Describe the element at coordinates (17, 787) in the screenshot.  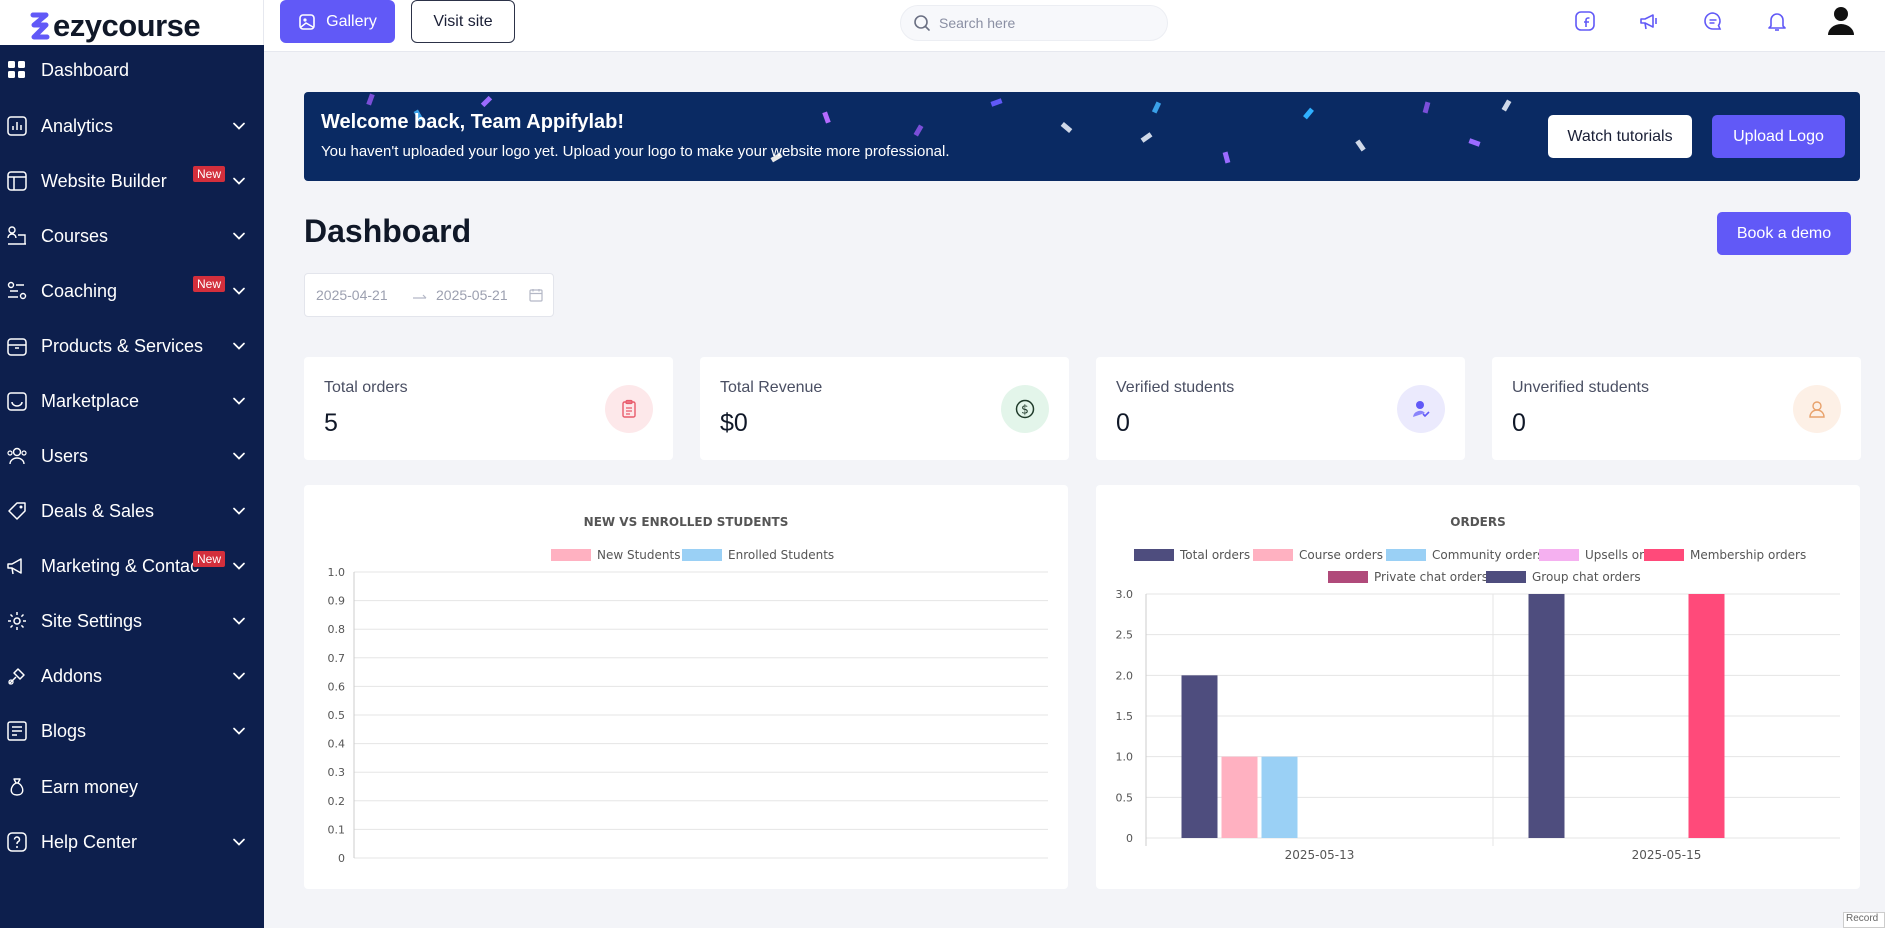
I see `money-bag-icon` at that location.